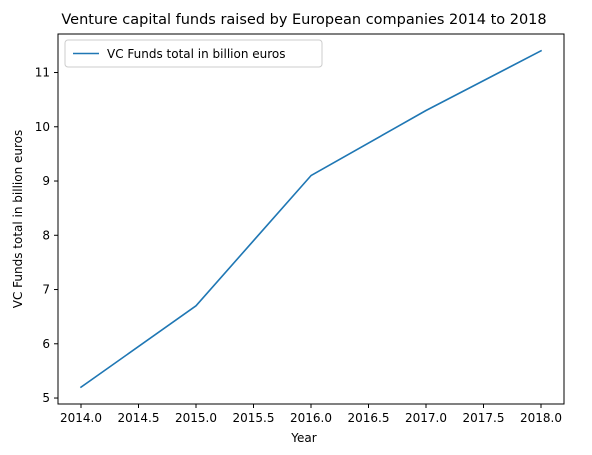 The height and width of the screenshot is (455, 592). Describe the element at coordinates (46, 398) in the screenshot. I see `y-tick-label: 5` at that location.